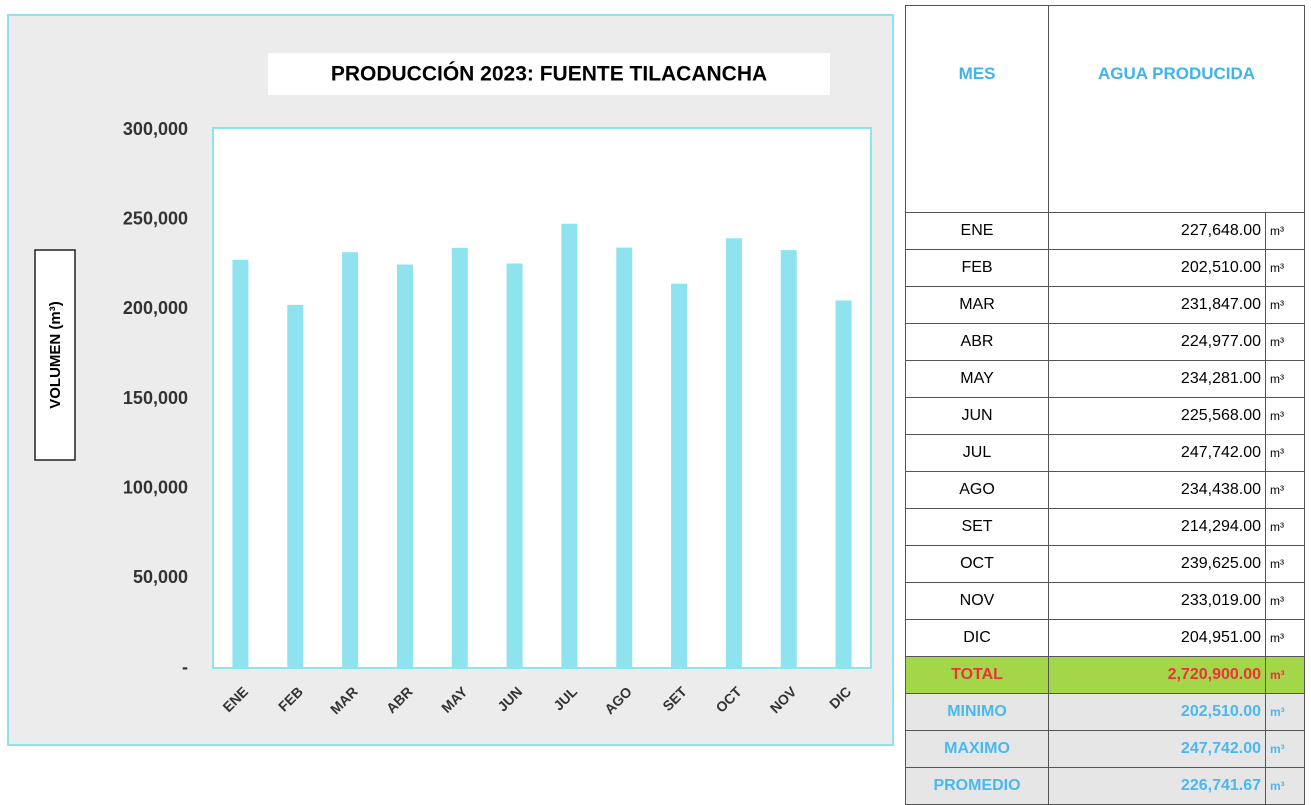 The width and height of the screenshot is (1311, 805). What do you see at coordinates (155, 218) in the screenshot?
I see `y-tick-label: 250,000` at bounding box center [155, 218].